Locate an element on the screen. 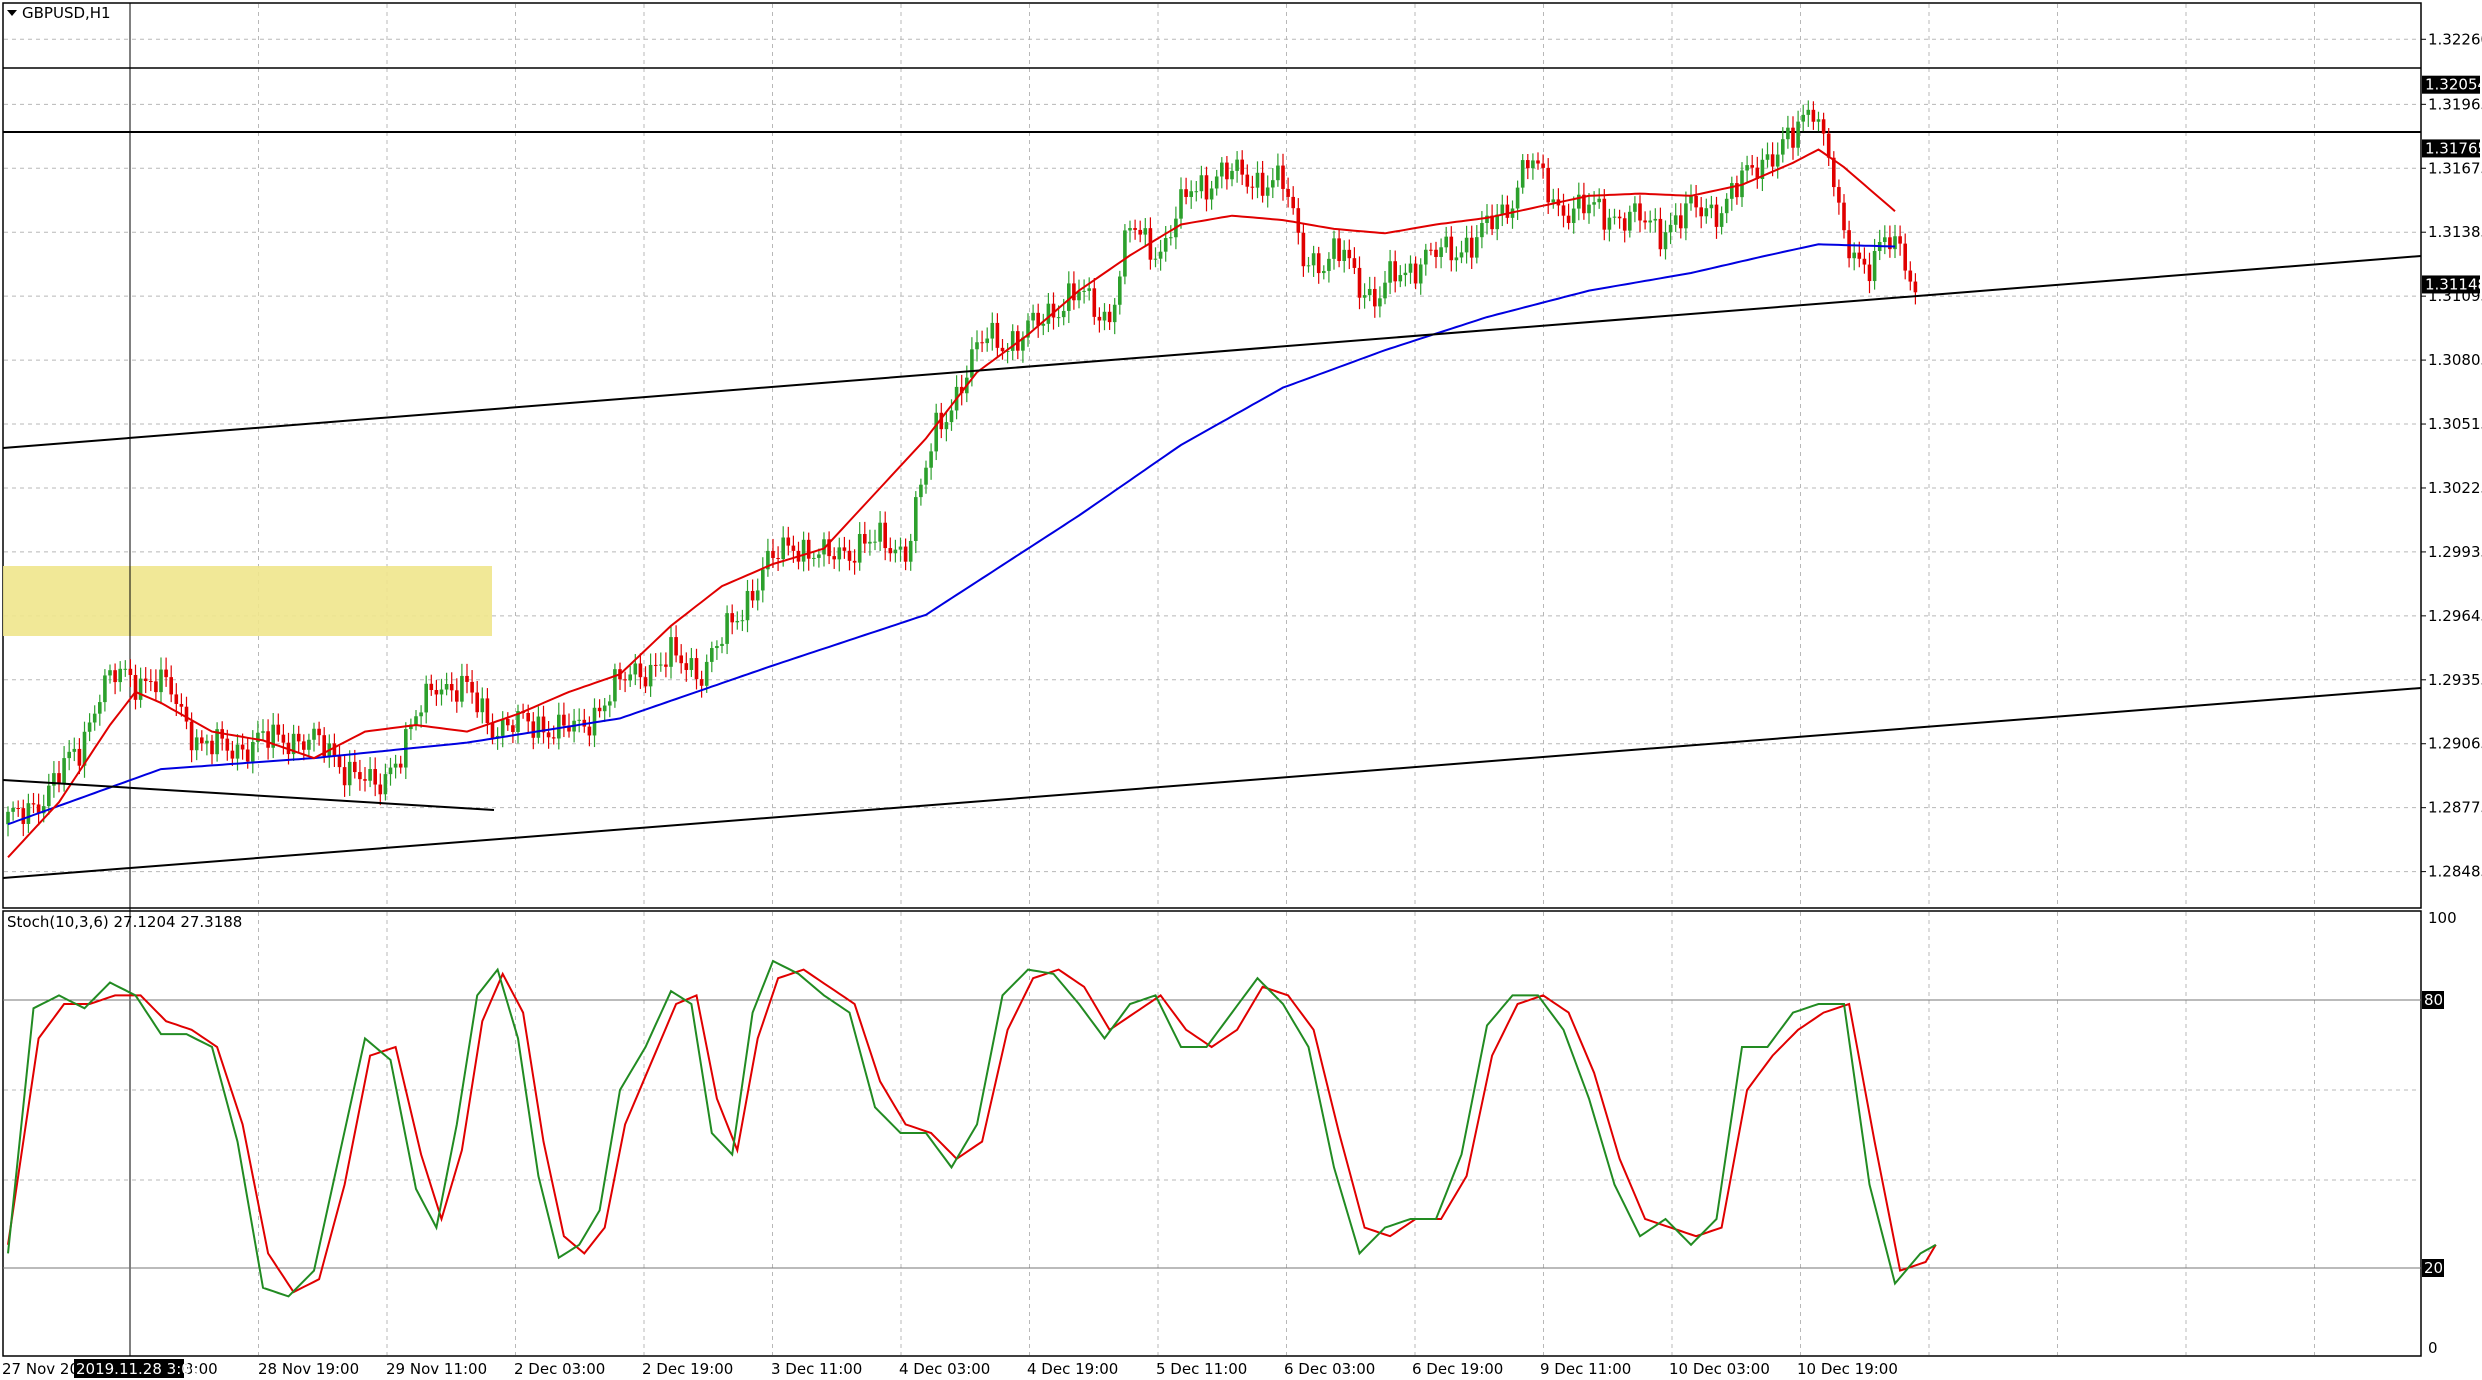 The image size is (2482, 1380). time-axis-label: 2 Dec 19:00 is located at coordinates (687, 1369).